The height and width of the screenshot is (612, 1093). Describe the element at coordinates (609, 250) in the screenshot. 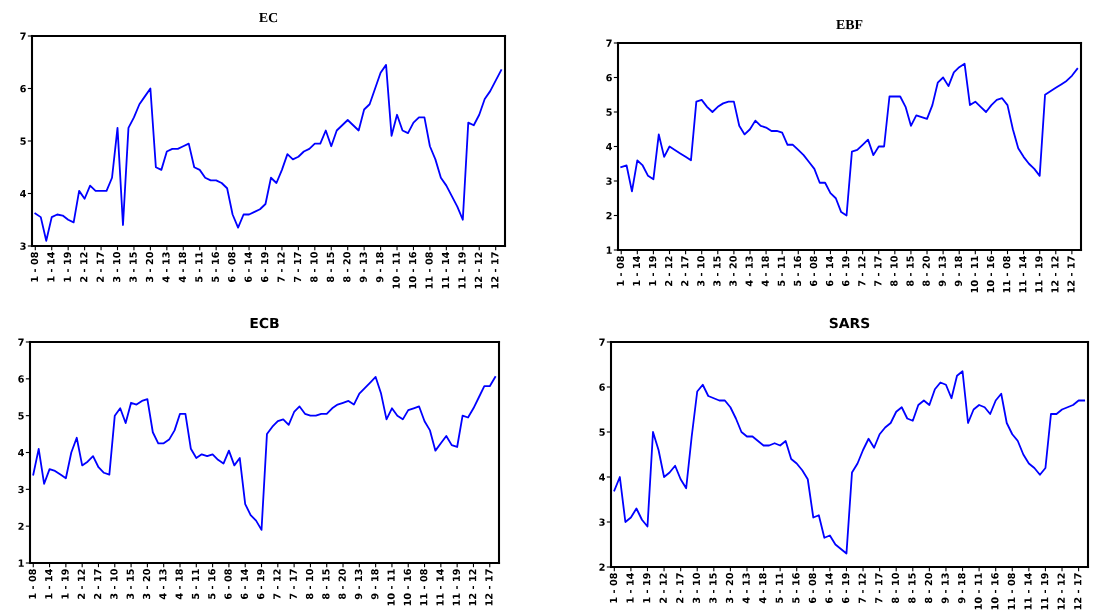

I see `y-tick-label: 1` at that location.